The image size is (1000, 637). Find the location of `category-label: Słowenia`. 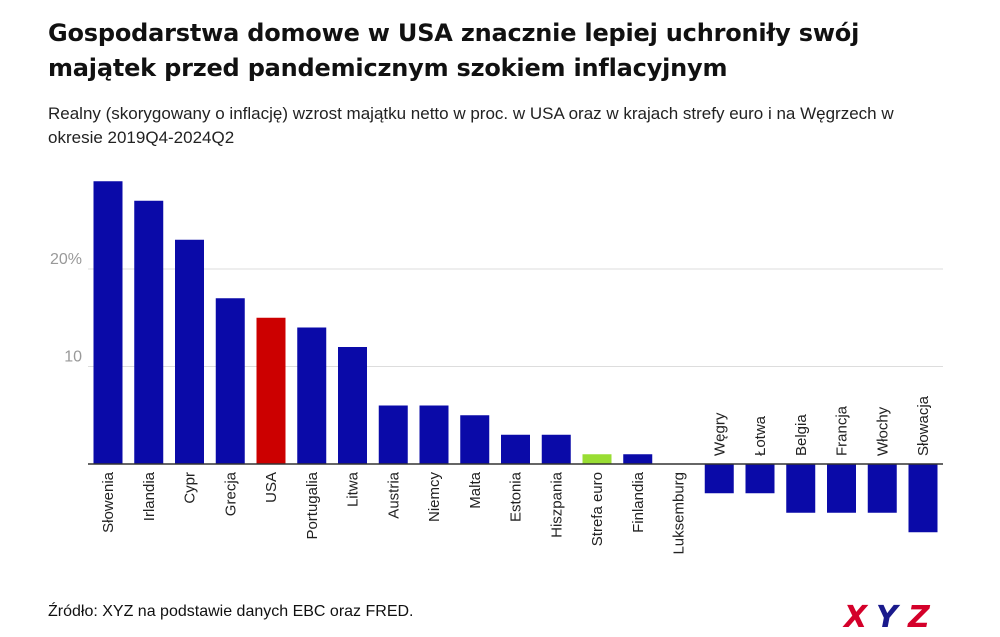

category-label: Słowenia is located at coordinates (108, 502).